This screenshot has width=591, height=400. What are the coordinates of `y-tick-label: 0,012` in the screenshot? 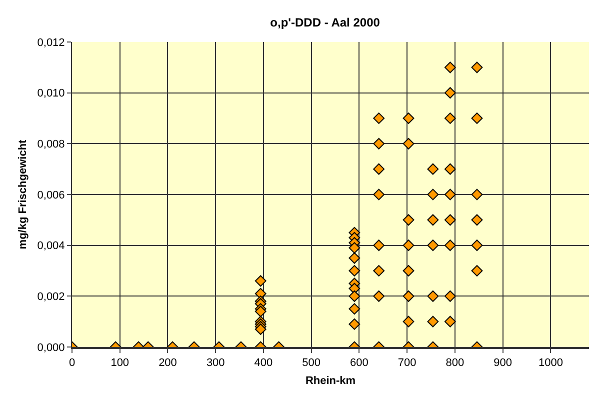 It's located at (51, 42).